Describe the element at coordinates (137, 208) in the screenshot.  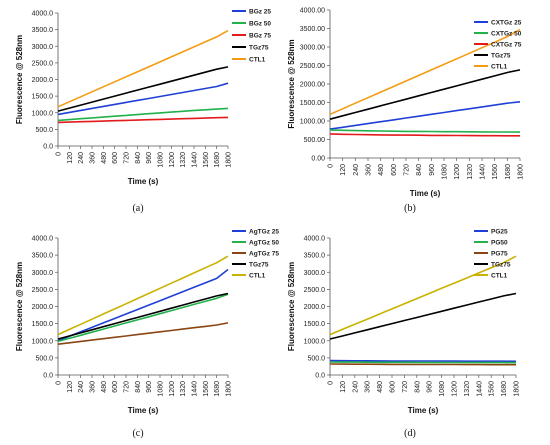
I see `panel-caption: (a)` at that location.